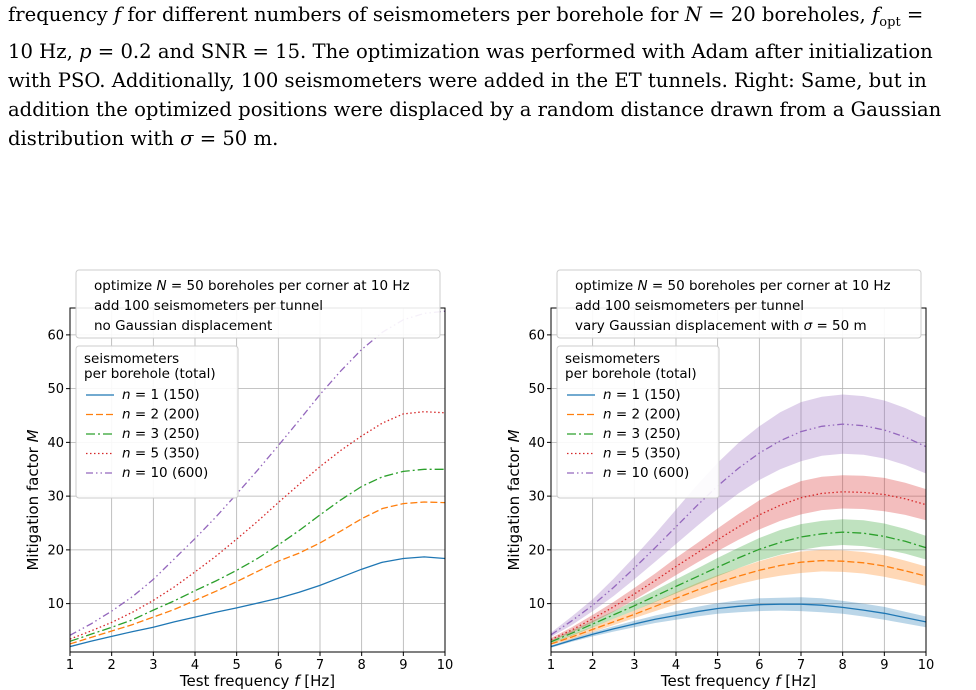  I want to click on band-n2, so click(738, 597).